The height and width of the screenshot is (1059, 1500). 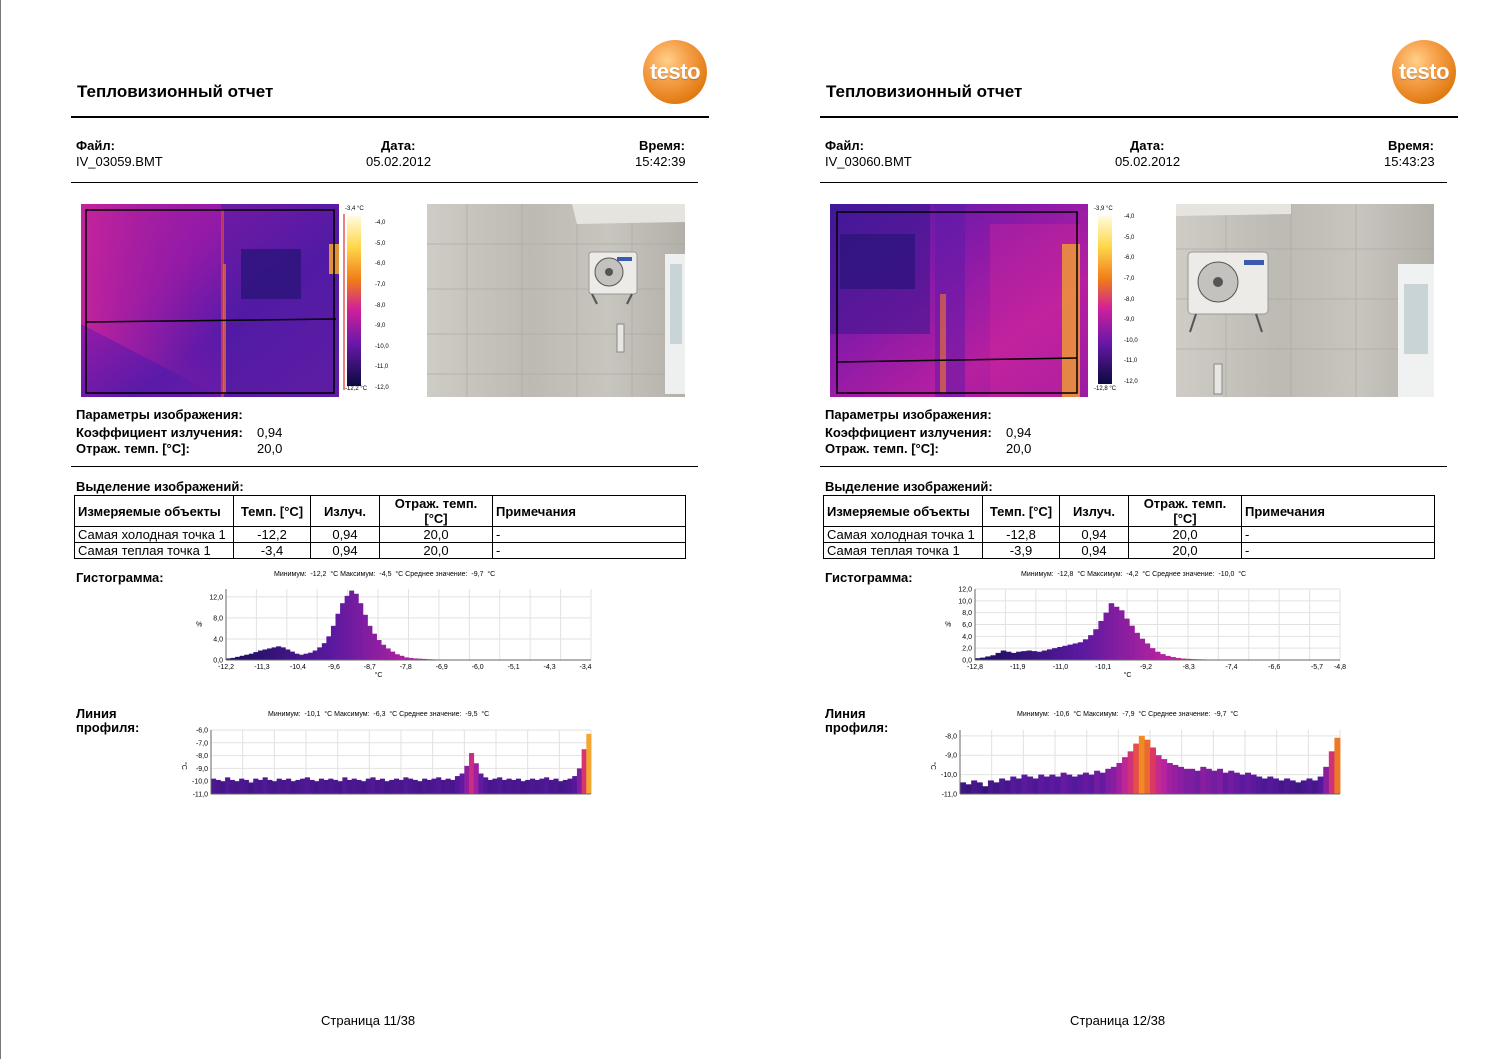 I want to click on visual-photo, so click(x=1305, y=300).